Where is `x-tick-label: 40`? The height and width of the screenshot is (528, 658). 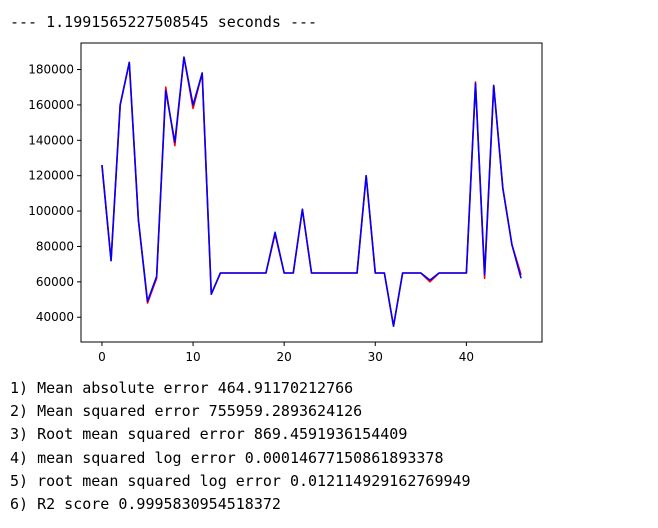
x-tick-label: 40 is located at coordinates (466, 357).